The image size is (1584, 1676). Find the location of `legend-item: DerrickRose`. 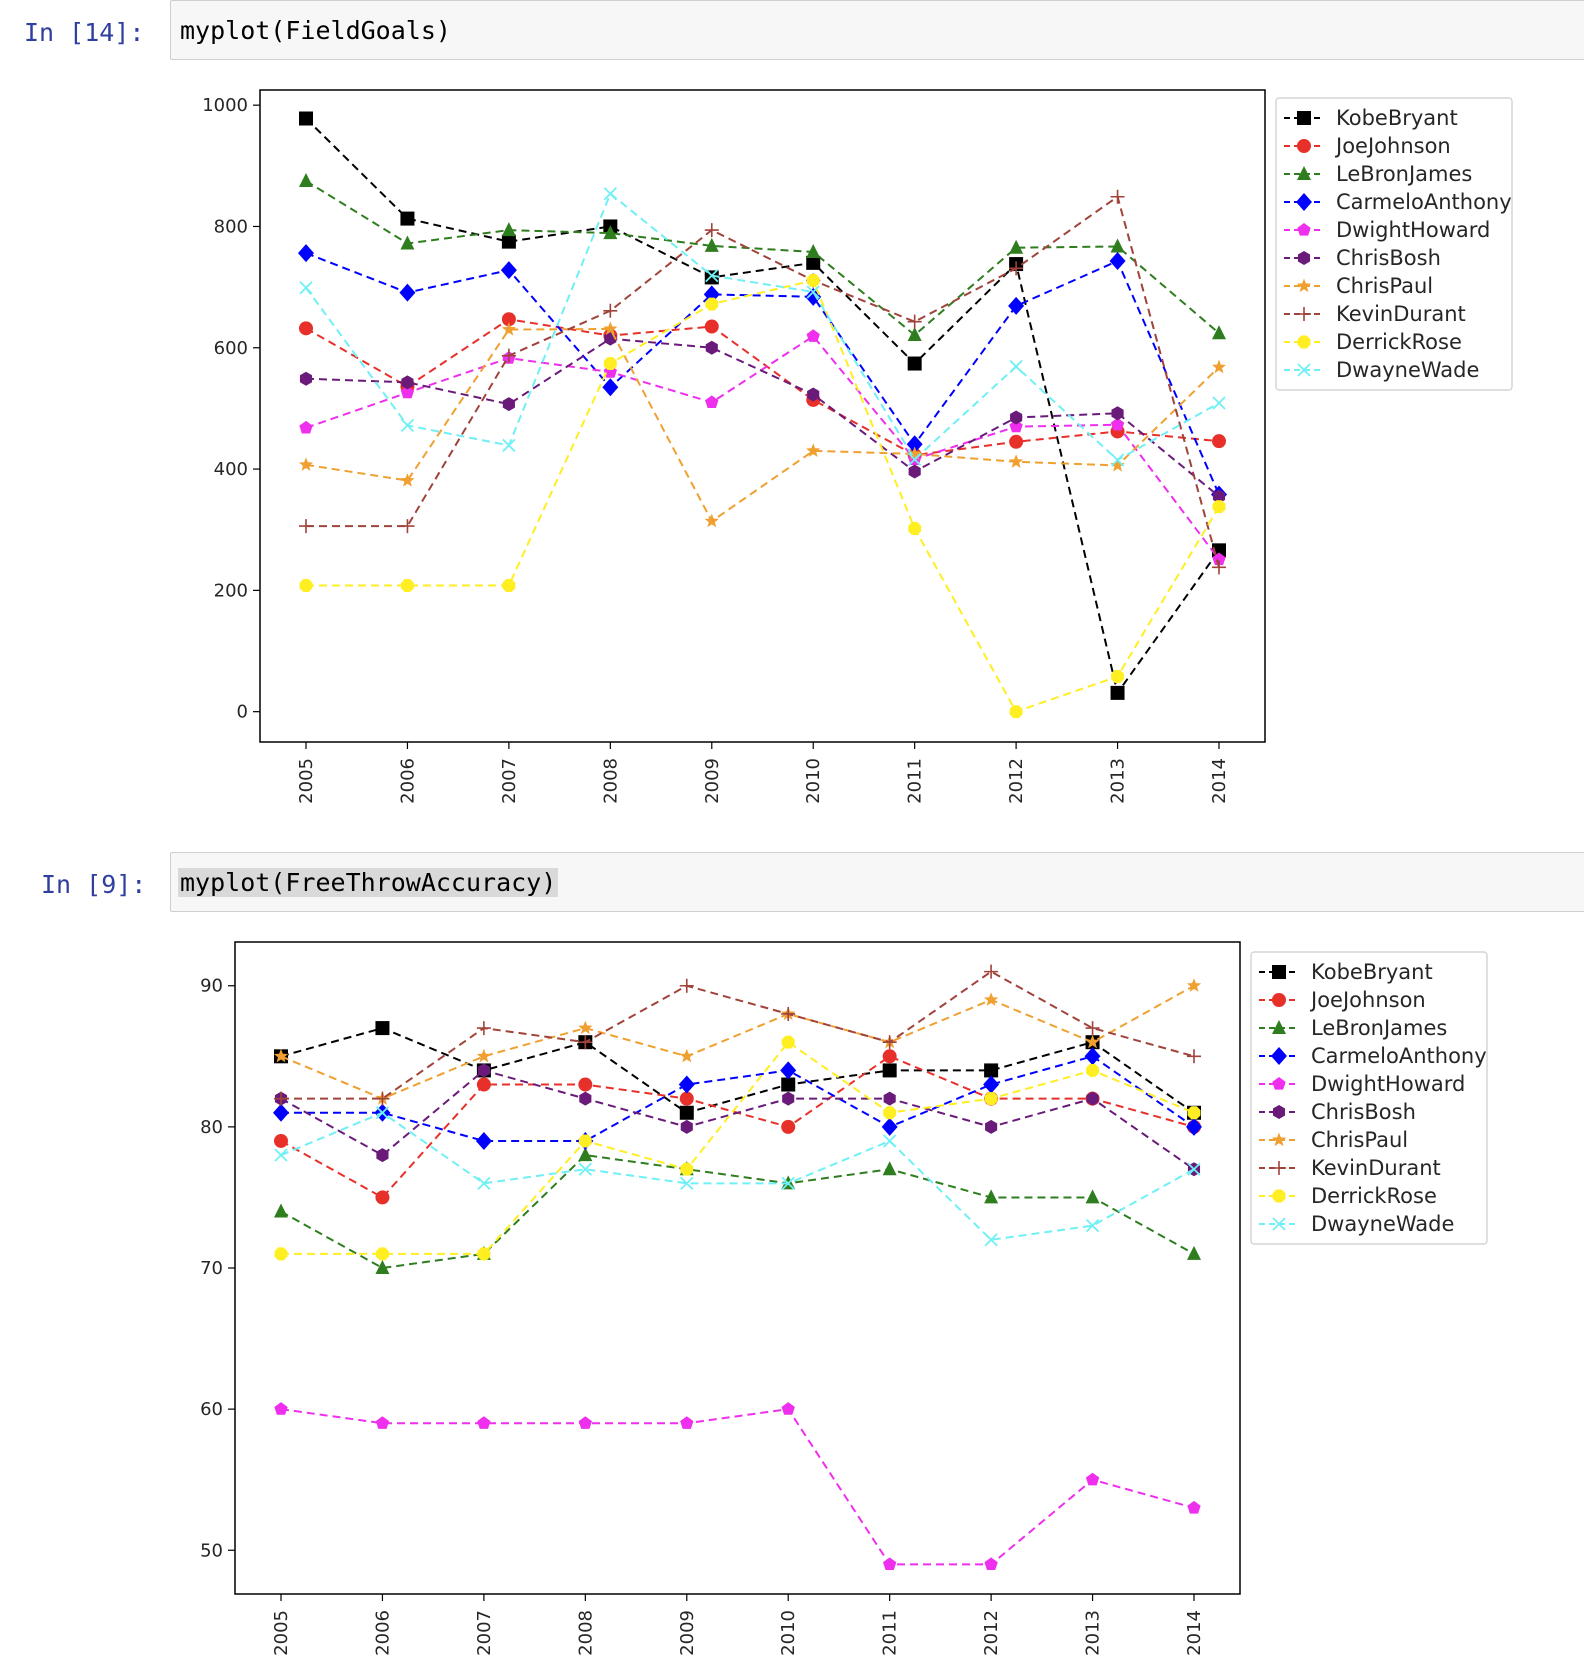

legend-item: DerrickRose is located at coordinates (1373, 342).